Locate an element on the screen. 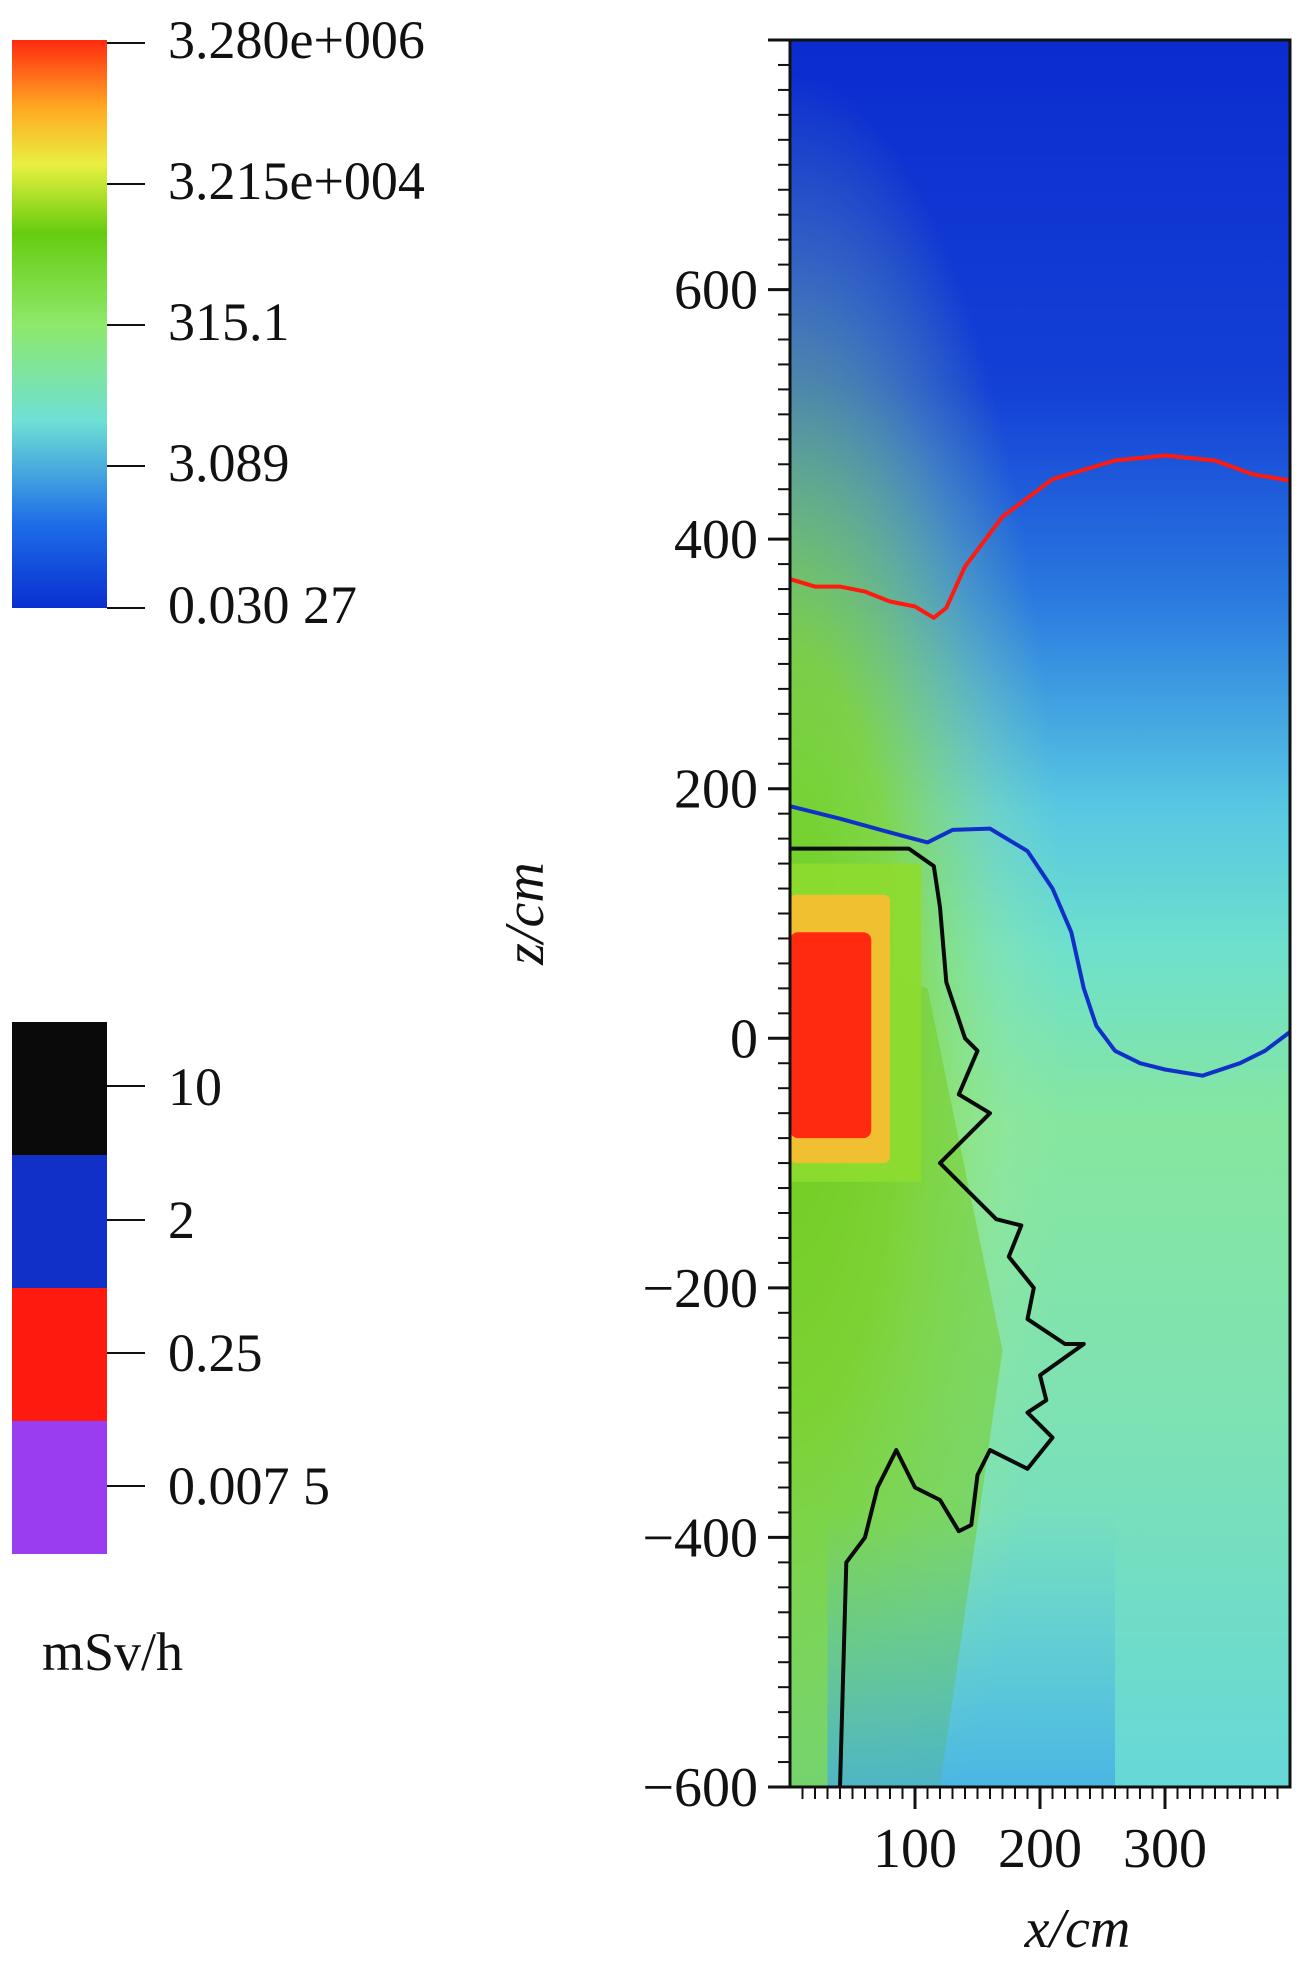 The image size is (1299, 1970). y-axis-label: z/cm is located at coordinates (525, 914).